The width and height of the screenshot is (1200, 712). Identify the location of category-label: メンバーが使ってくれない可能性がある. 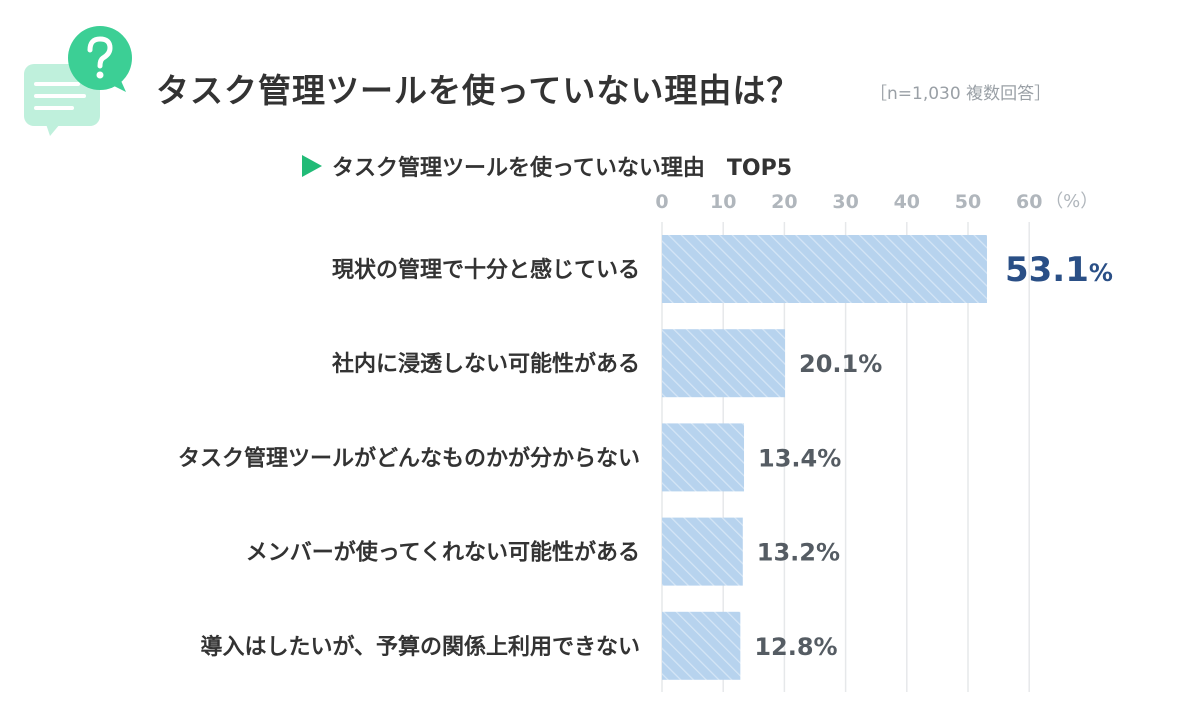
(443, 553).